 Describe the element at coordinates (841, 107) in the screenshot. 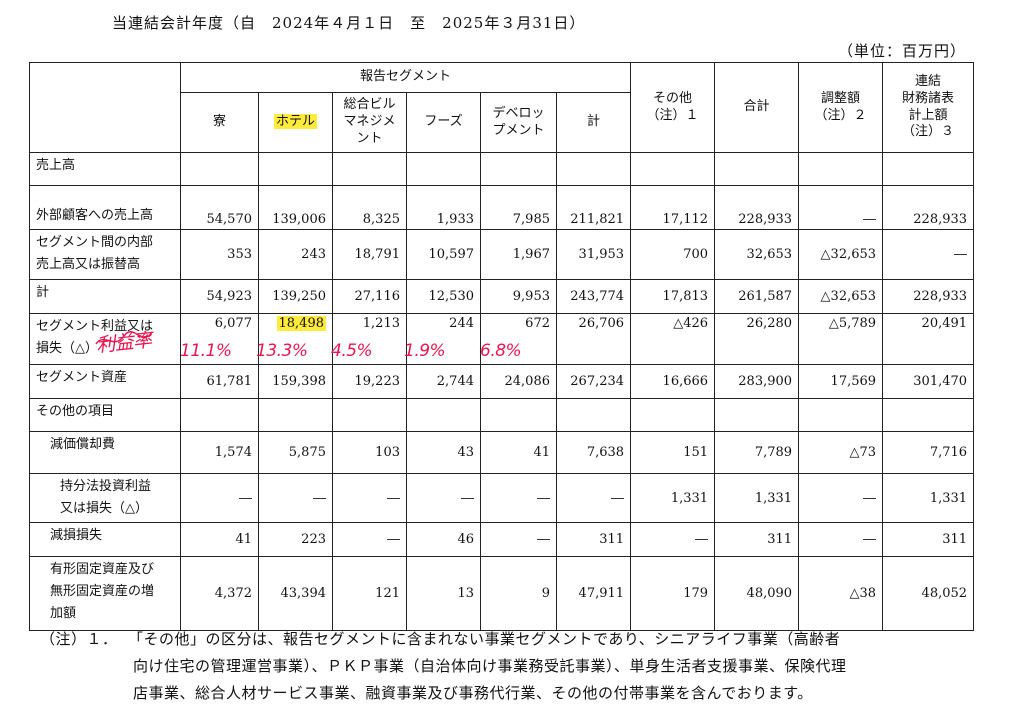

I see `adjustment-header: 調整額 （注）２` at that location.